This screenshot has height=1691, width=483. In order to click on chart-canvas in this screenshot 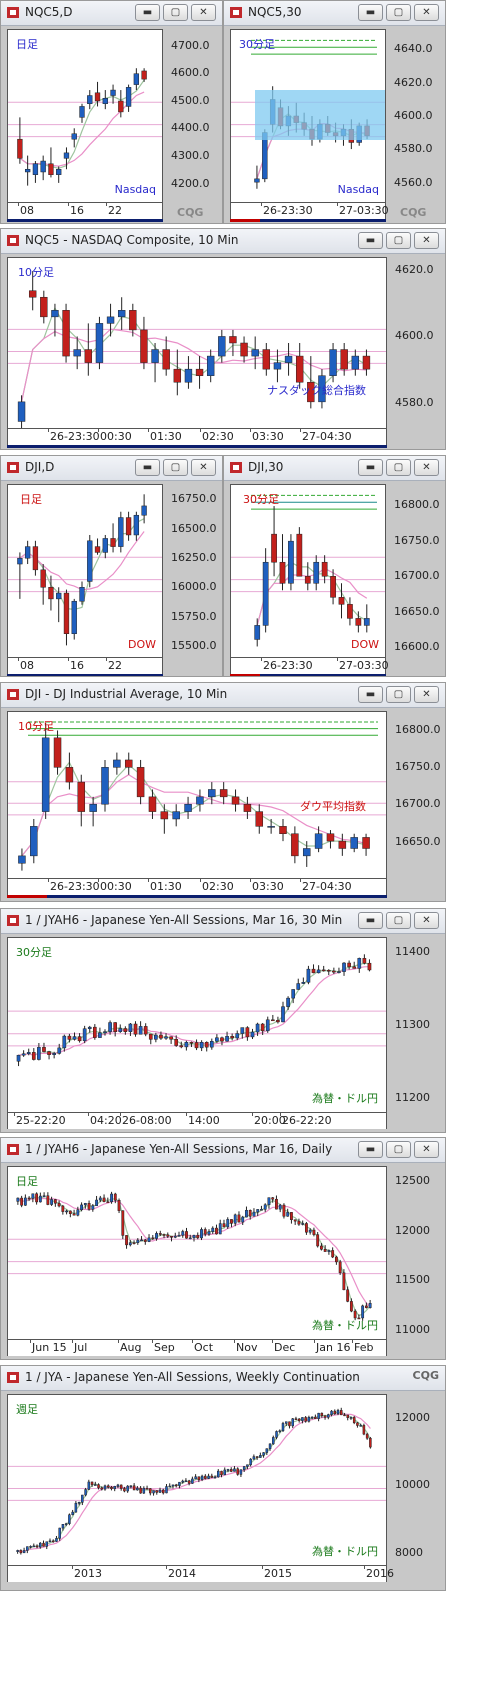, I will do `click(197, 796)`.